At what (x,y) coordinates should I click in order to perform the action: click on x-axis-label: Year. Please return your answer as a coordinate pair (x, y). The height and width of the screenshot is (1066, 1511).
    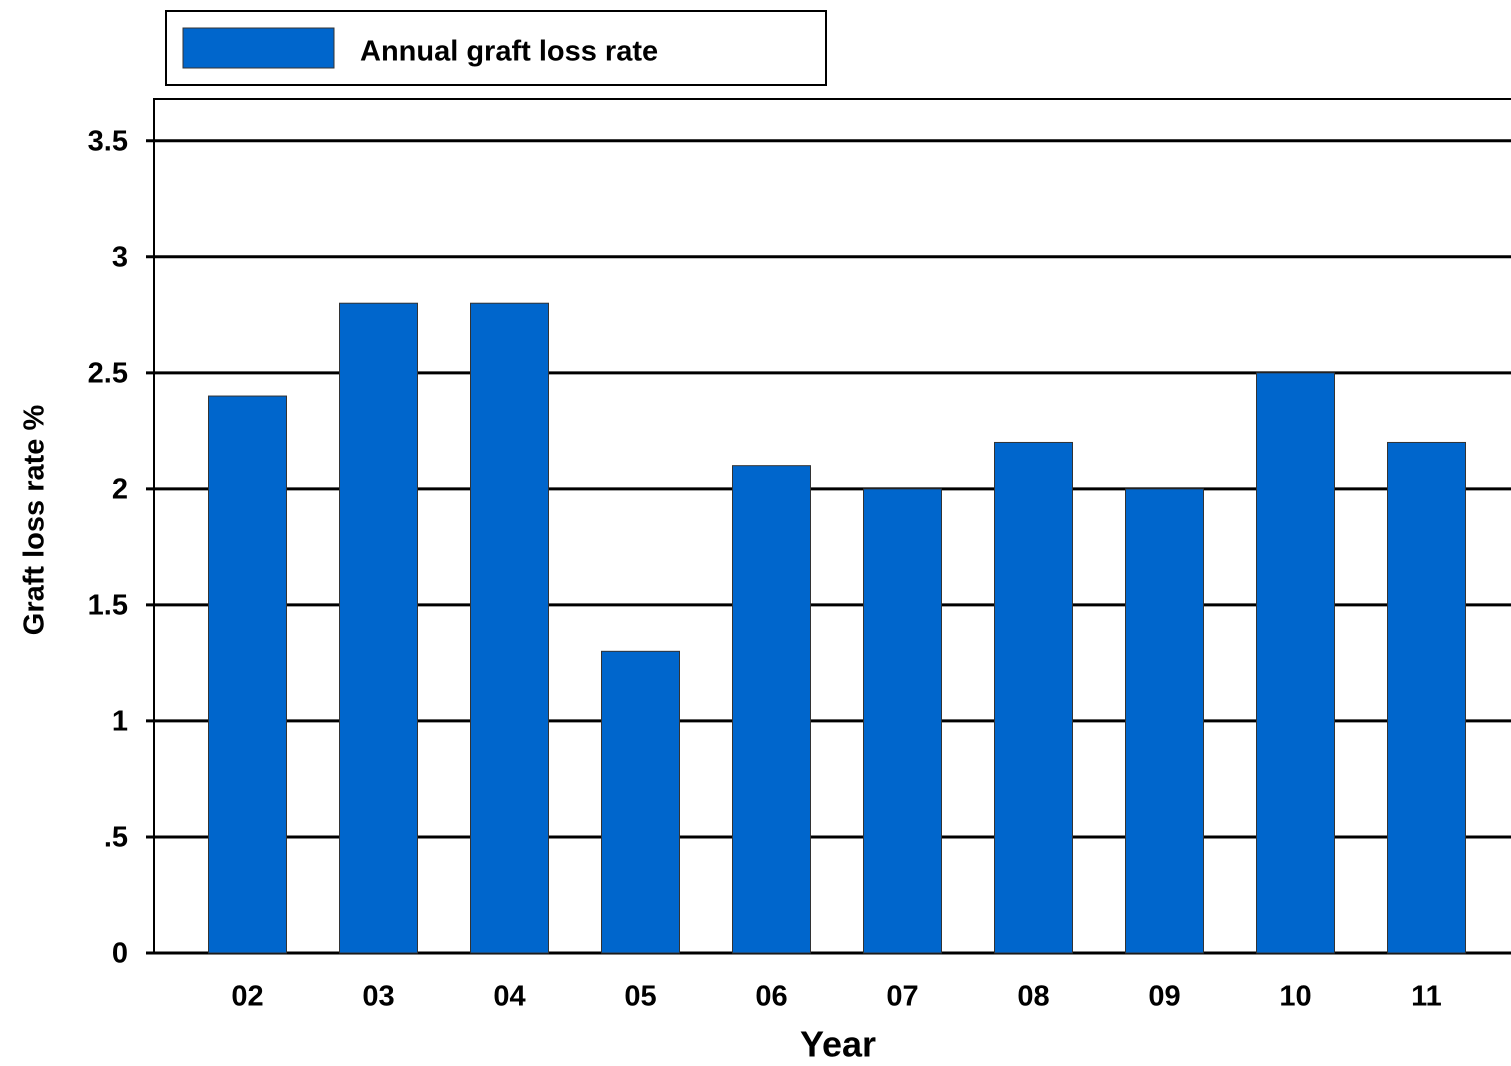
    Looking at the image, I should click on (838, 1044).